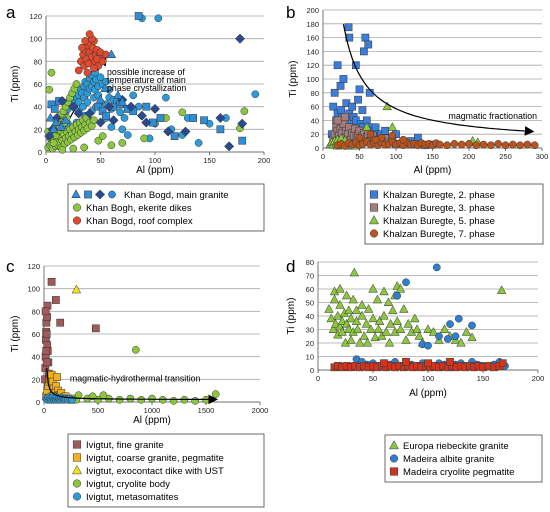 This screenshot has height=512, width=550. Describe the element at coordinates (36, 379) in the screenshot. I see `y-tick-label: 20` at that location.